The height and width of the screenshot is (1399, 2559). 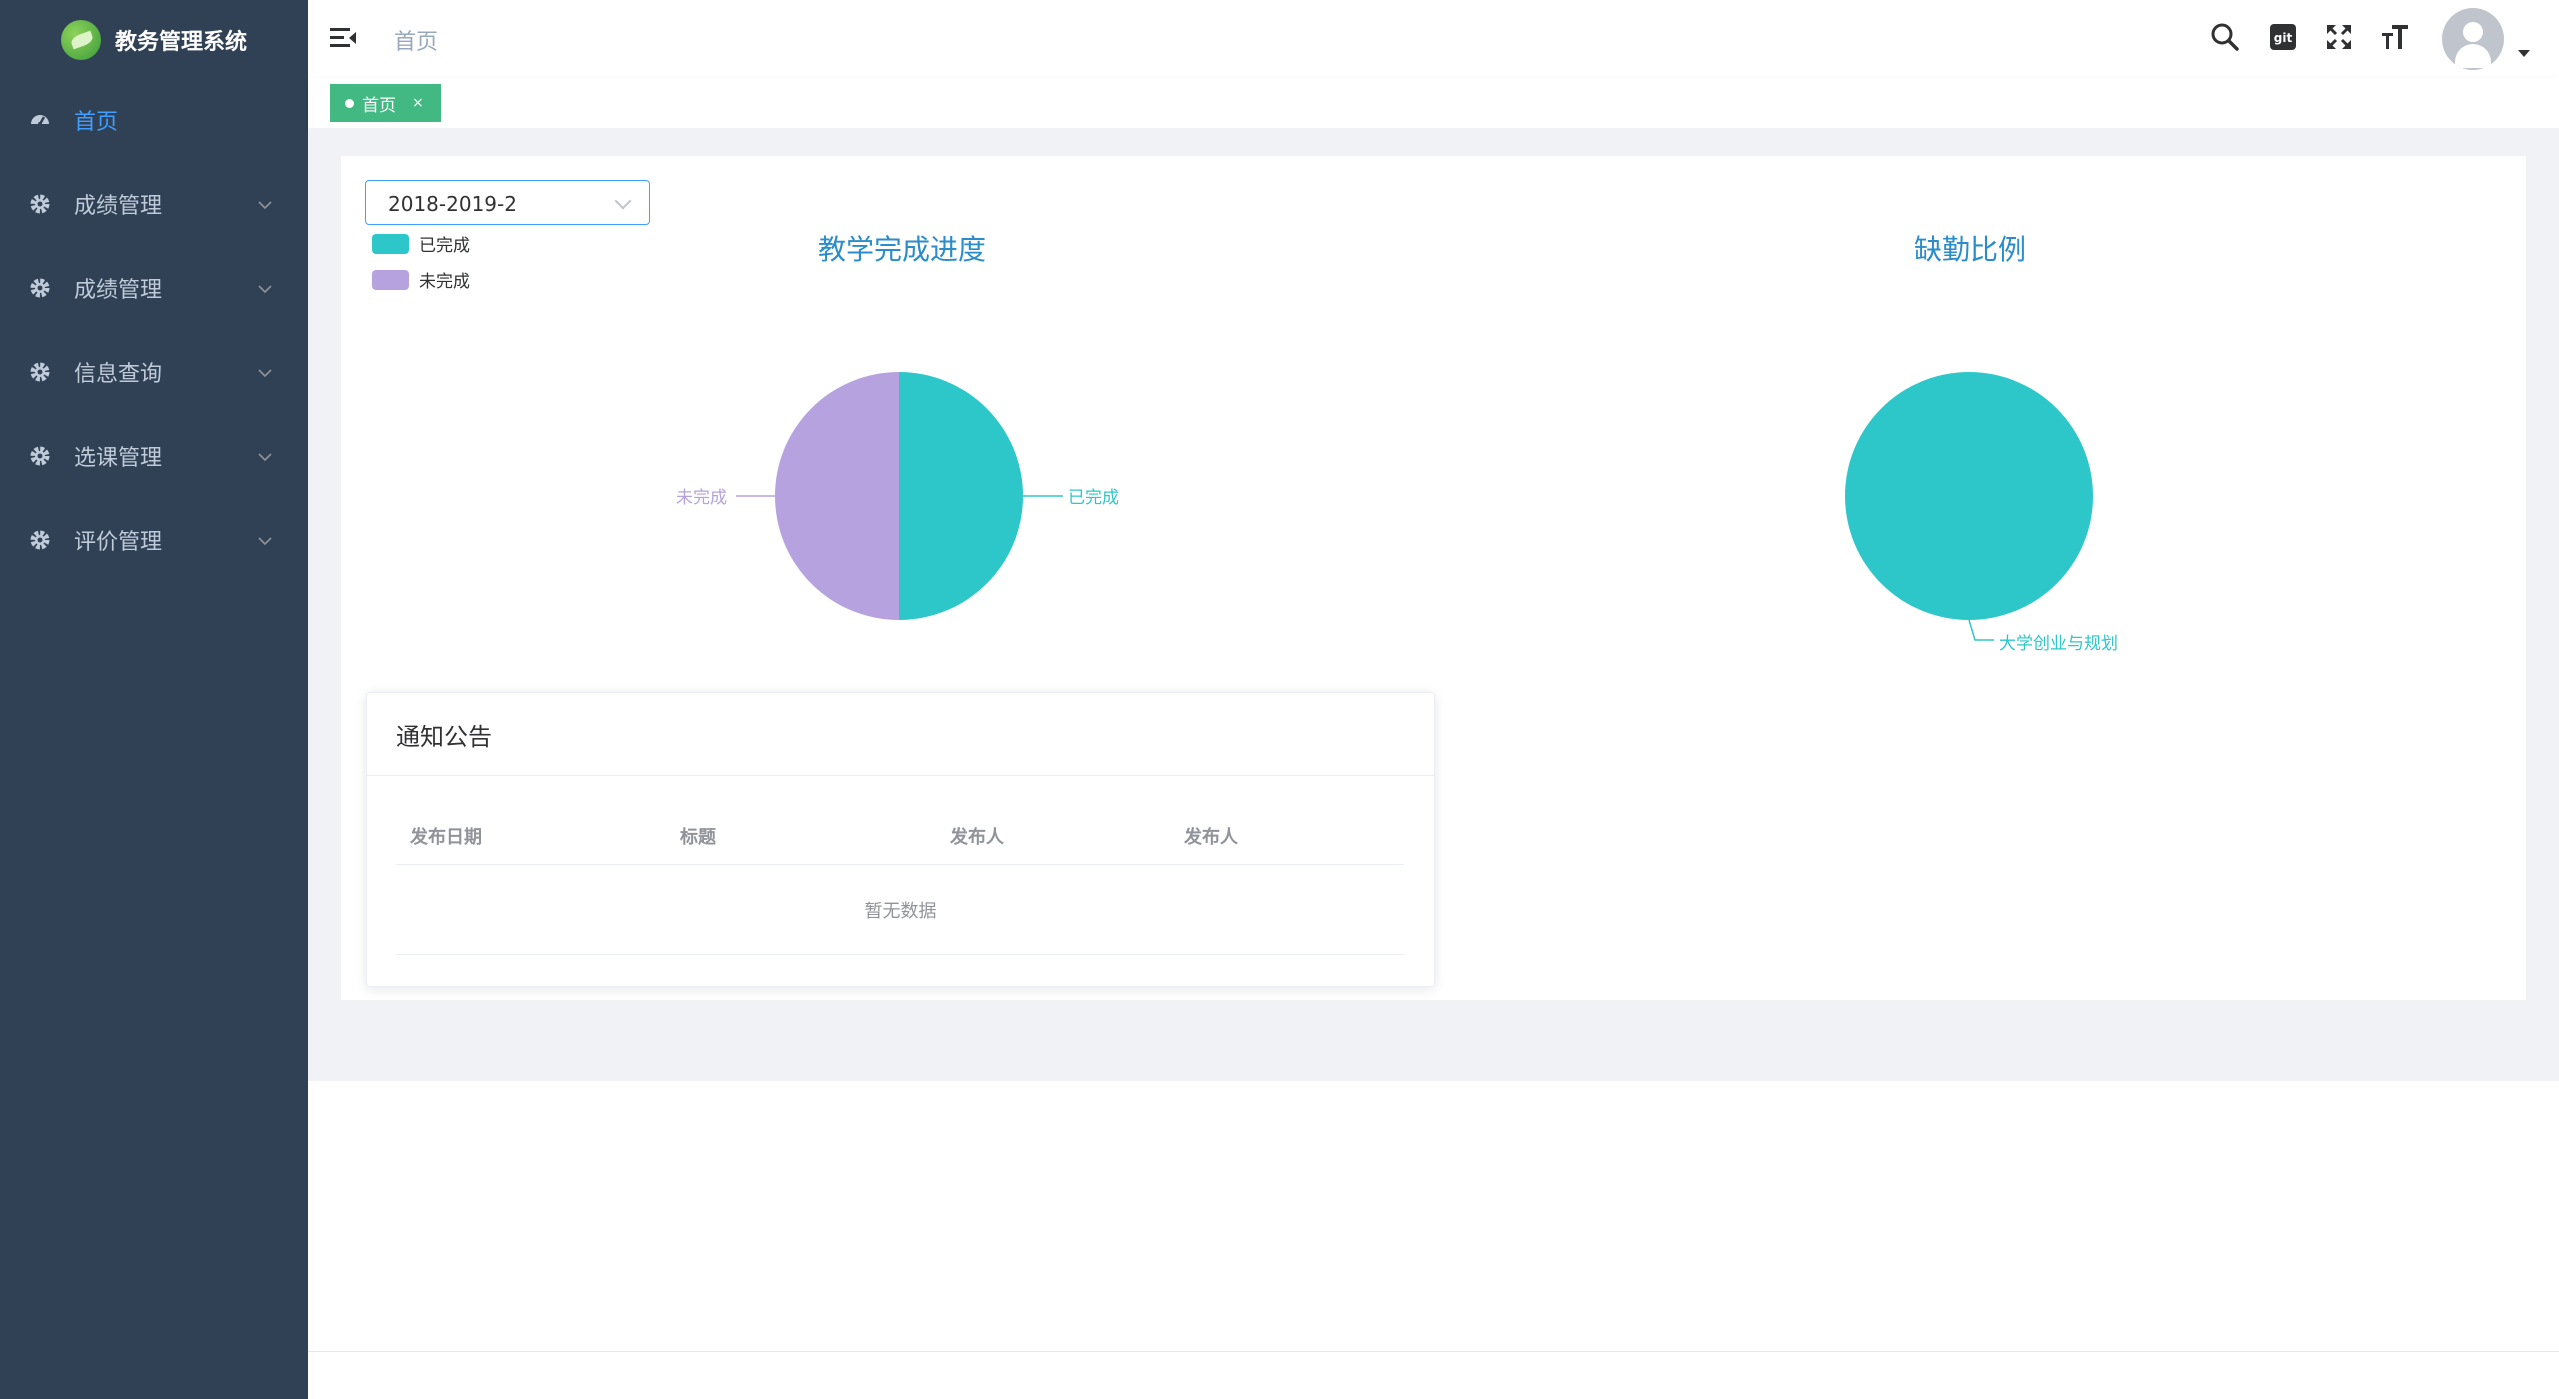 I want to click on pie-chart-absence, so click(x=1969, y=506).